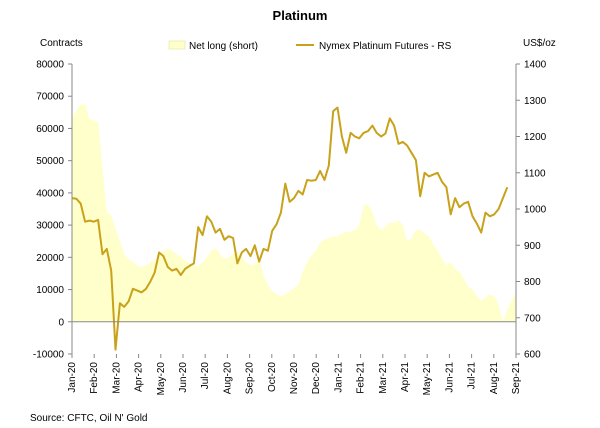 The height and width of the screenshot is (428, 600). I want to click on left-tick-label: 50000, so click(50, 161).